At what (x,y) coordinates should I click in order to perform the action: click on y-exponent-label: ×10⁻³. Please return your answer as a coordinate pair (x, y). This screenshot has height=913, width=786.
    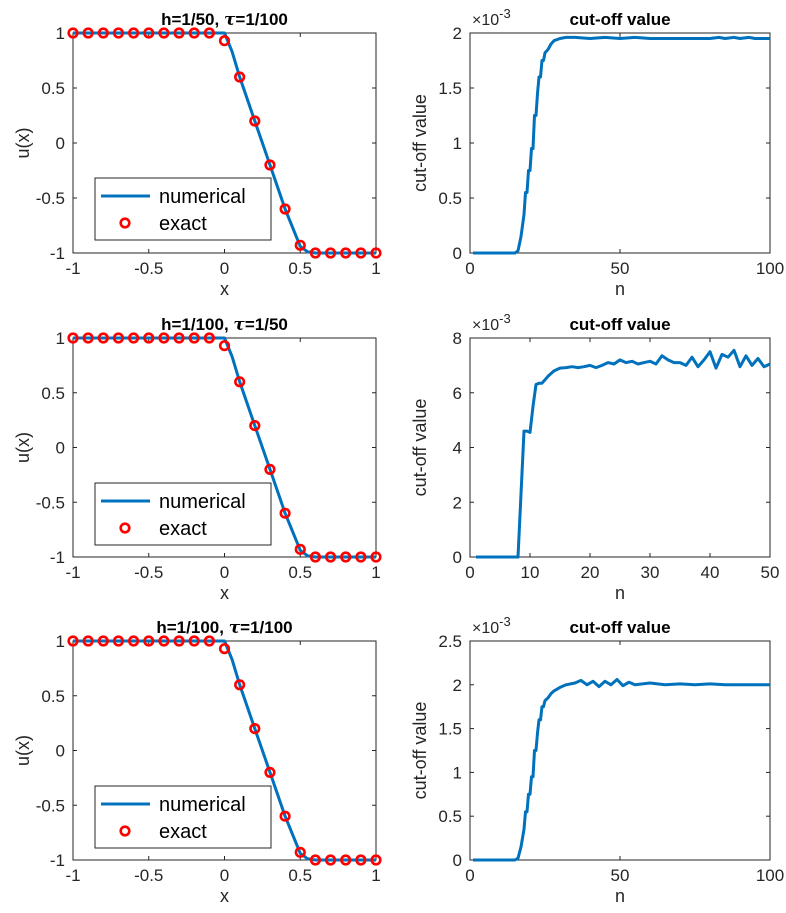
    Looking at the image, I should click on (491, 625).